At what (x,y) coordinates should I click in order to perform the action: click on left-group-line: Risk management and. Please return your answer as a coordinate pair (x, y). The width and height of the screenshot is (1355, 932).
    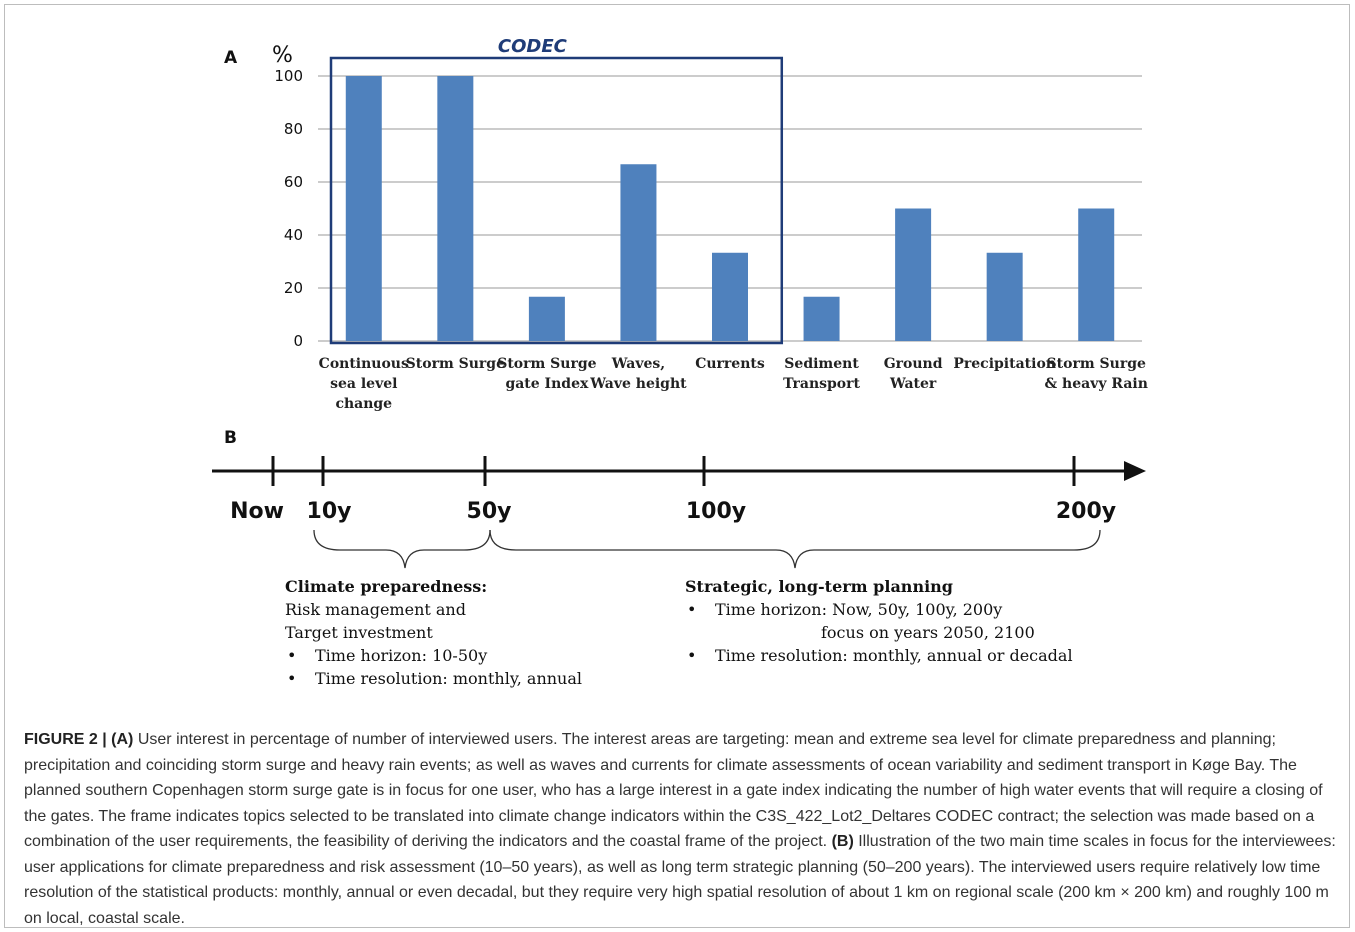
    Looking at the image, I should click on (375, 609).